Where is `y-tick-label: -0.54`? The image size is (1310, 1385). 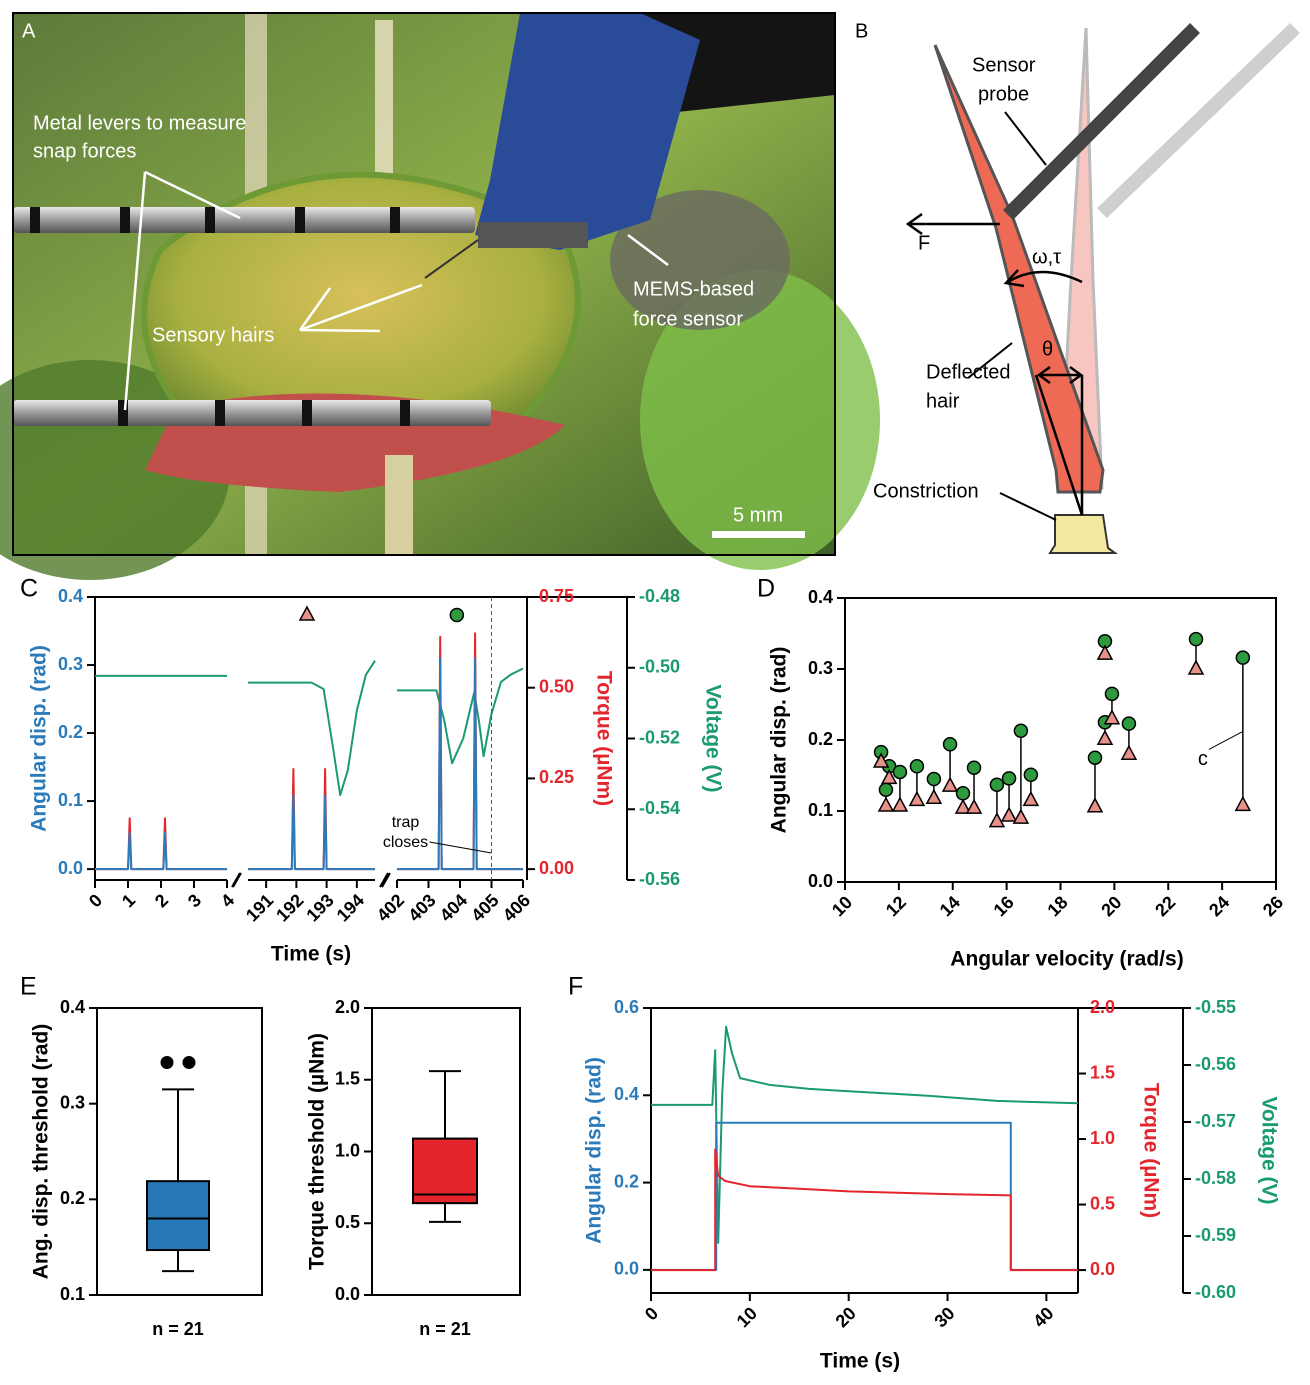
y-tick-label: -0.54 is located at coordinates (659, 808).